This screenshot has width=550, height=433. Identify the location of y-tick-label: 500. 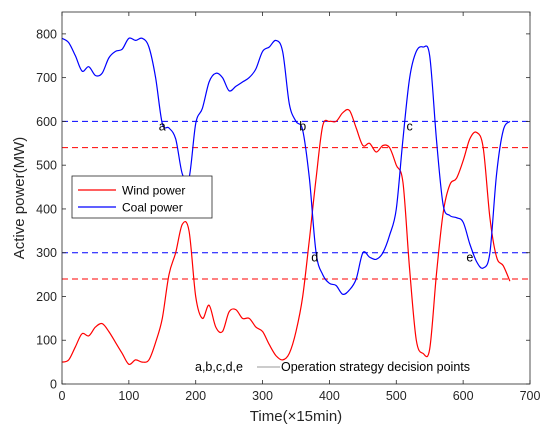
(46, 166).